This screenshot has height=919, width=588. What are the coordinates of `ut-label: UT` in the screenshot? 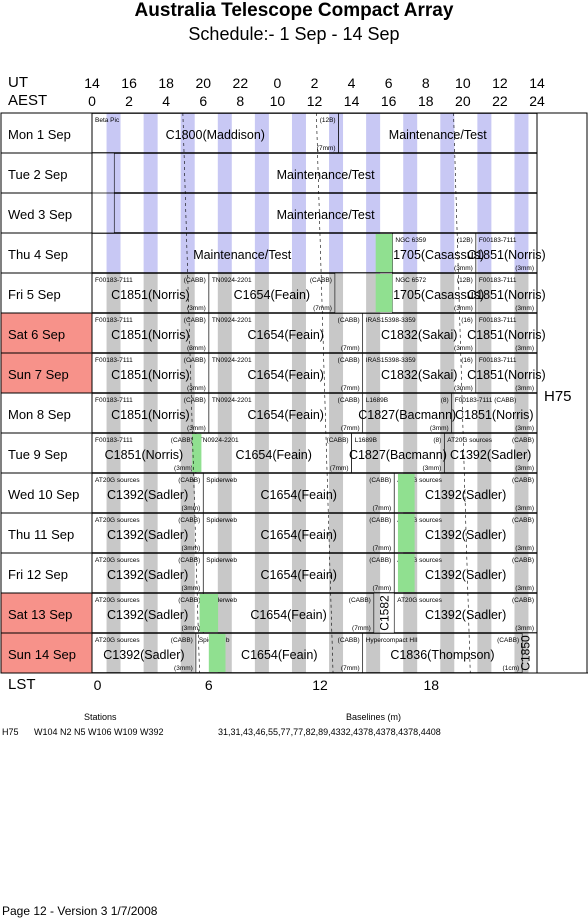 It's located at (18, 82).